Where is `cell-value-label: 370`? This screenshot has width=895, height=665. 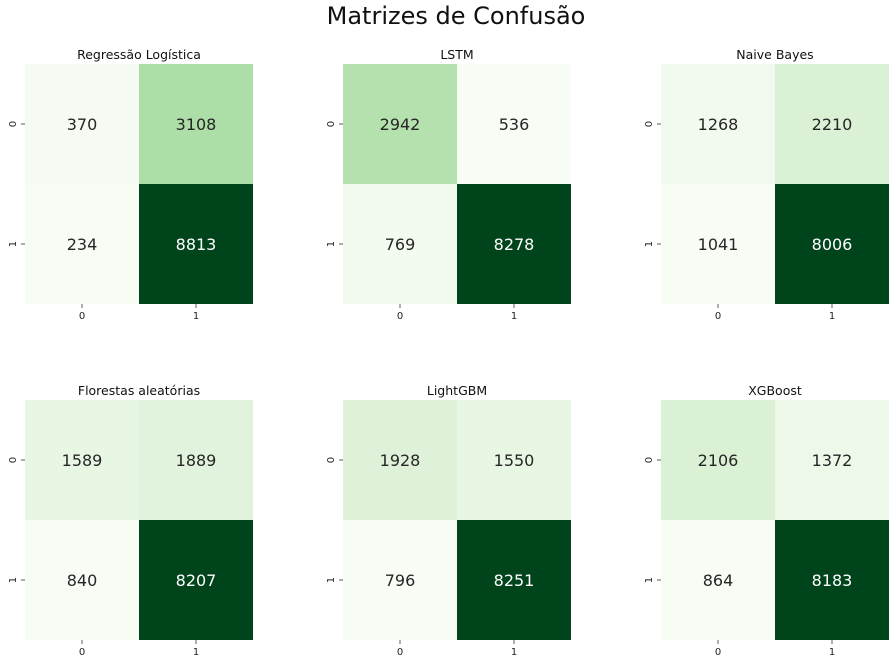
cell-value-label: 370 is located at coordinates (82, 124).